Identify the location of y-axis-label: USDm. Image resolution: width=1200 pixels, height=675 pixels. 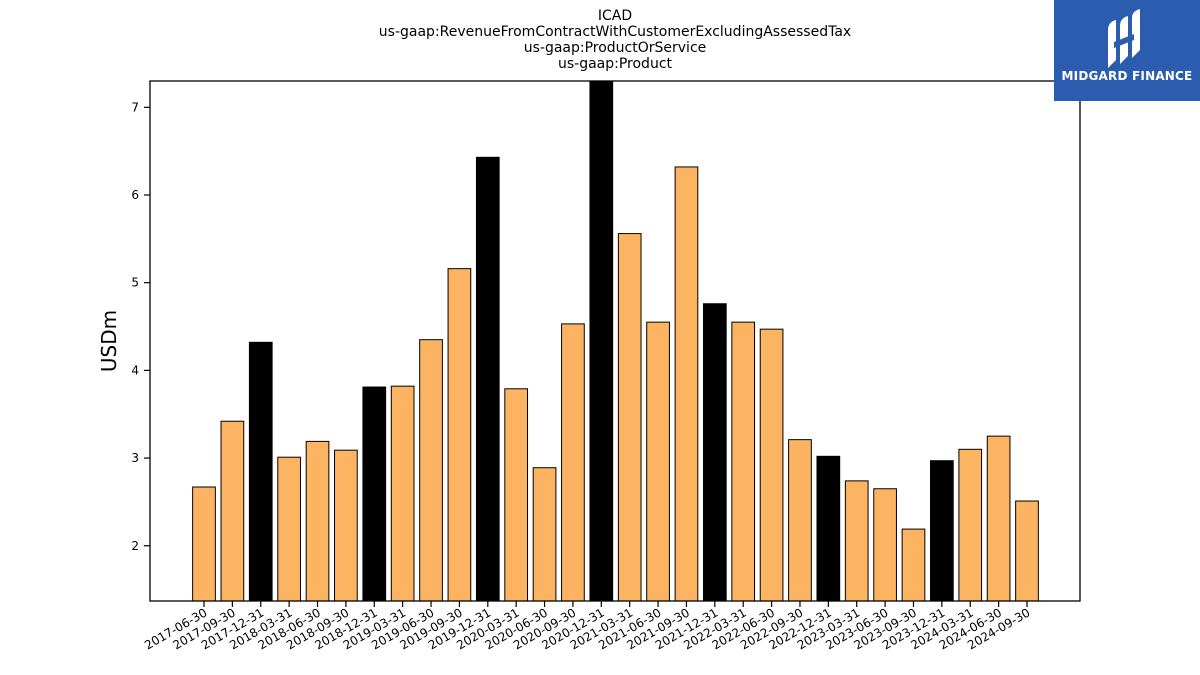
(109, 341).